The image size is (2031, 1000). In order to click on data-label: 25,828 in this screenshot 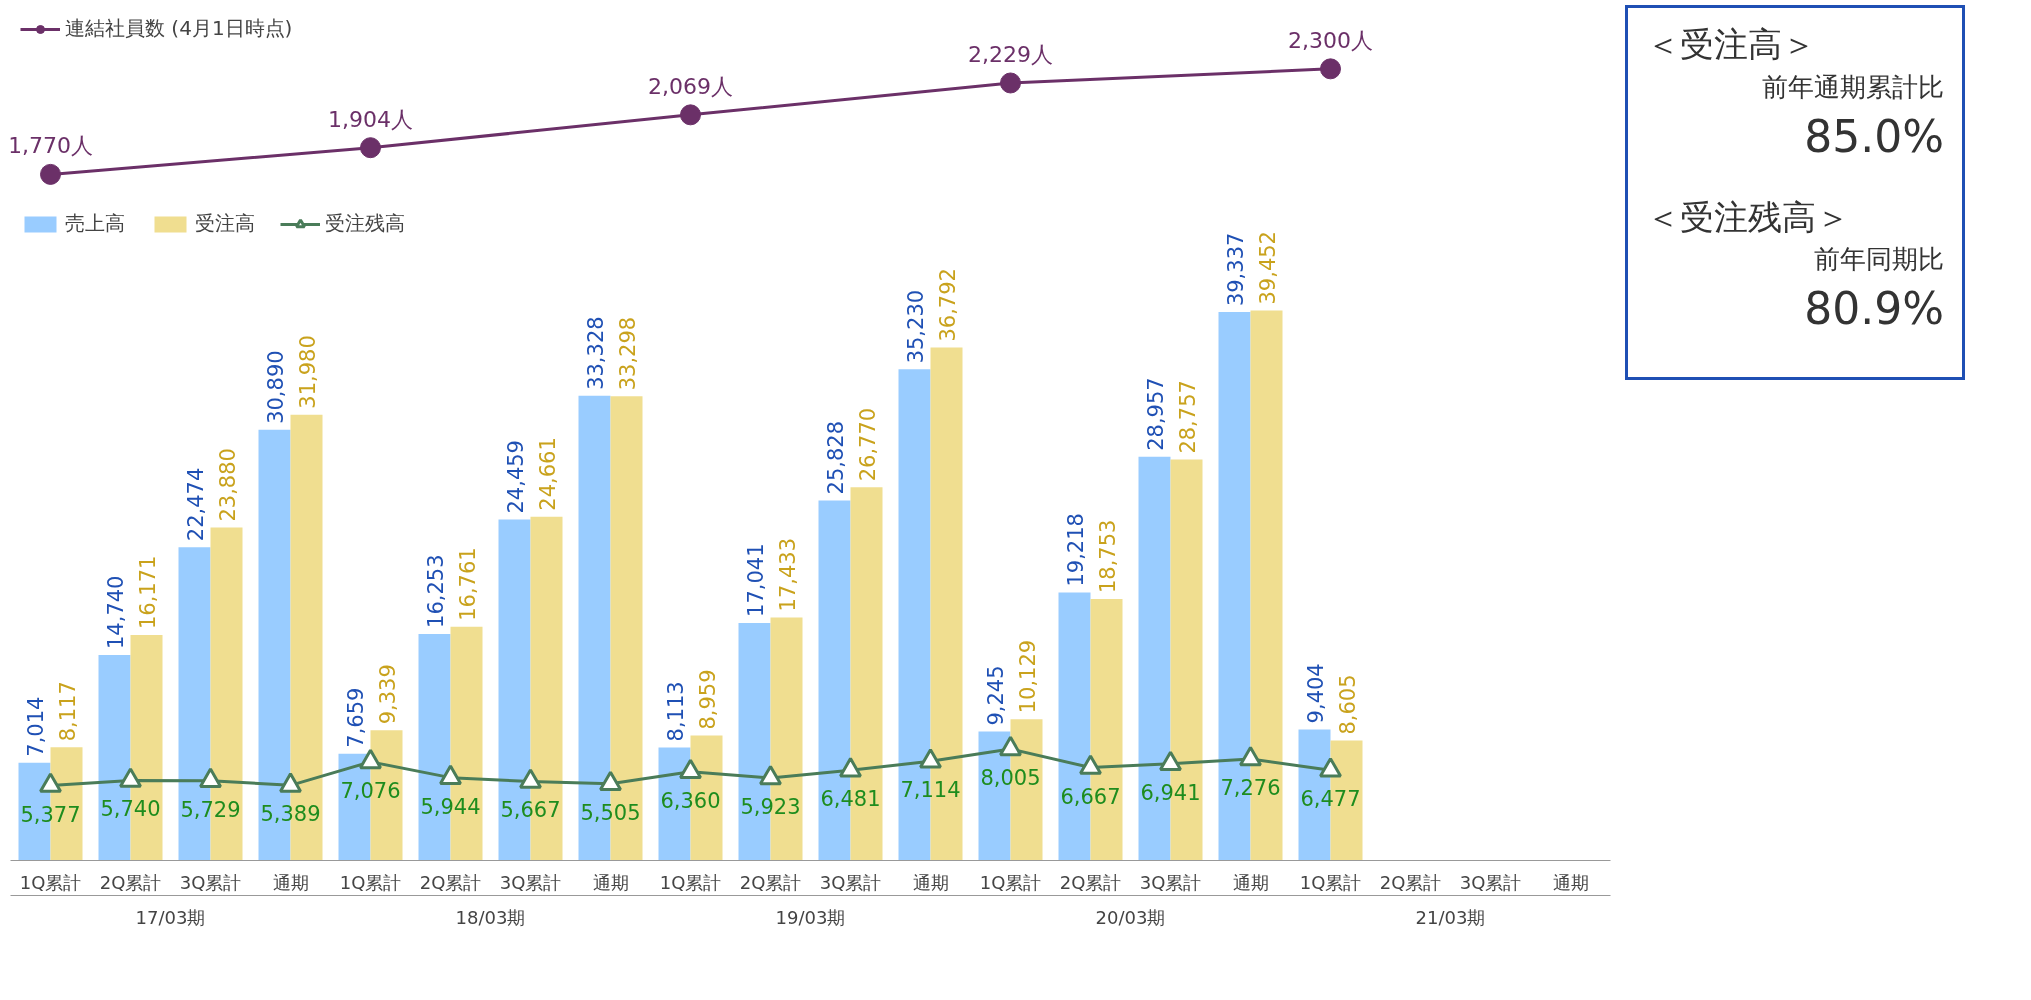, I will do `click(835, 457)`.